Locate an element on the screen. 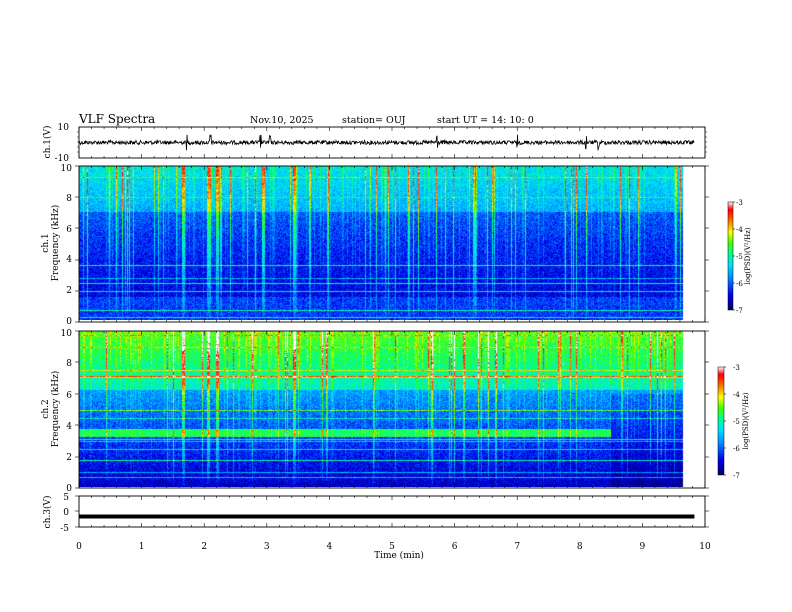  ch2-cb-tick-3: -3 is located at coordinates (736, 368).